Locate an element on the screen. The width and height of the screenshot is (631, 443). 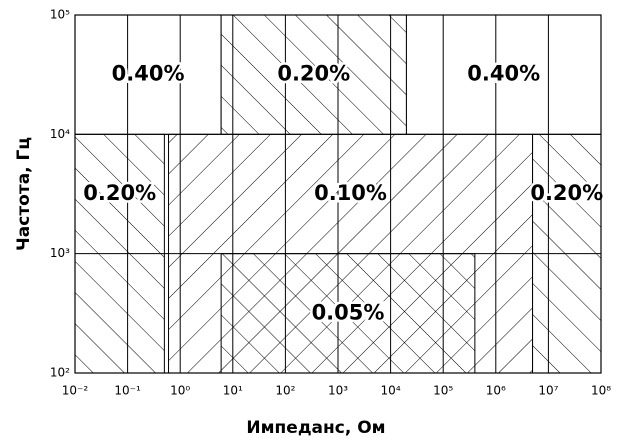
x-tick-label: 10⁷ is located at coordinates (548, 391).